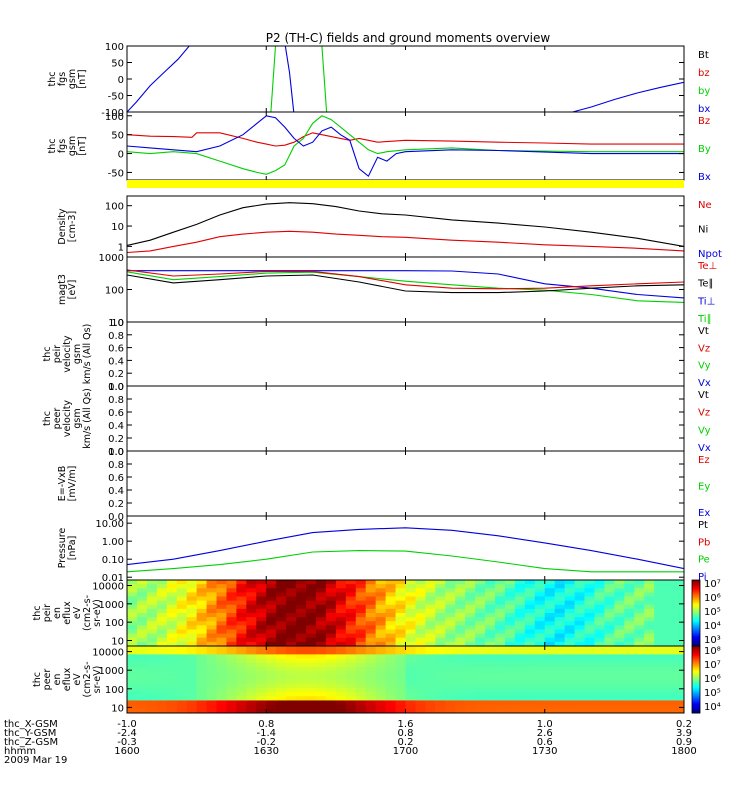 This screenshot has width=750, height=800. What do you see at coordinates (114, 117) in the screenshot?
I see `y-tick-label: 100` at bounding box center [114, 117].